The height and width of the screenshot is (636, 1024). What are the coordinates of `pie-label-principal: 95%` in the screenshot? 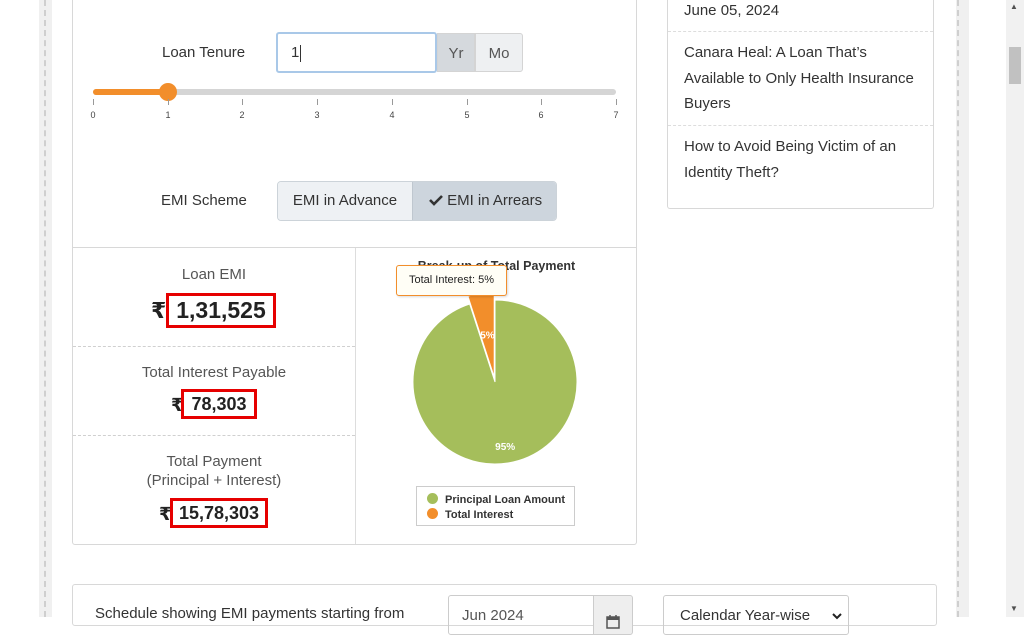 It's located at (505, 447).